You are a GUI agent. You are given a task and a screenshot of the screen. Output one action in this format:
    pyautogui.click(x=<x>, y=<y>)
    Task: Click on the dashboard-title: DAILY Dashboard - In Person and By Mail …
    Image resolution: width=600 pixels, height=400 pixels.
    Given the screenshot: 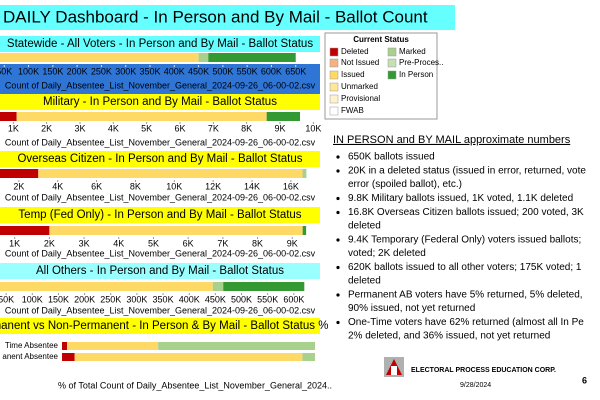 What is the action you would take?
    pyautogui.click(x=215, y=16)
    